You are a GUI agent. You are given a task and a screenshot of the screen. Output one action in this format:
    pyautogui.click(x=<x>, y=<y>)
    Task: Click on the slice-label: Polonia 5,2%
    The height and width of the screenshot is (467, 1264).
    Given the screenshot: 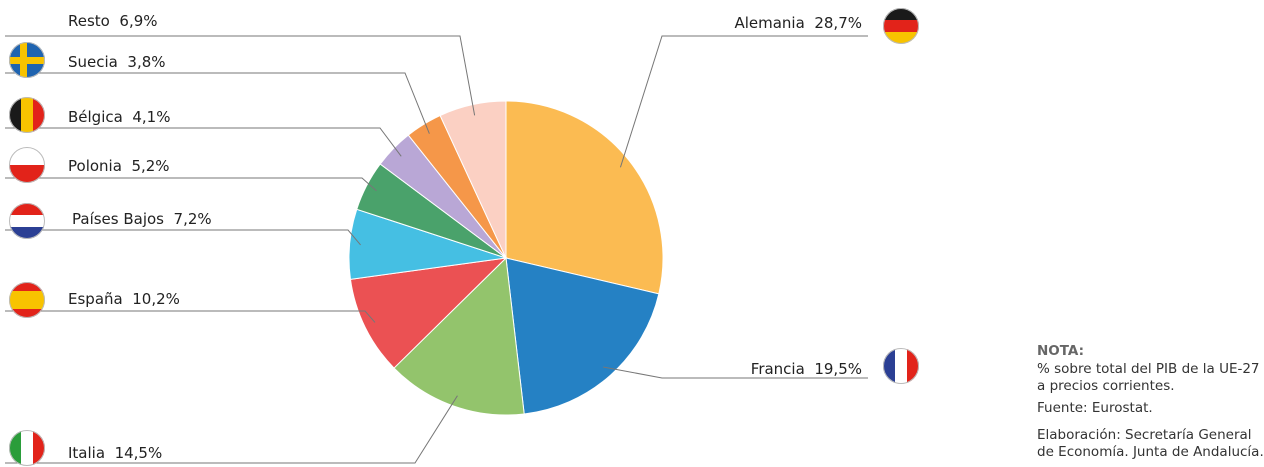 What is the action you would take?
    pyautogui.click(x=119, y=166)
    